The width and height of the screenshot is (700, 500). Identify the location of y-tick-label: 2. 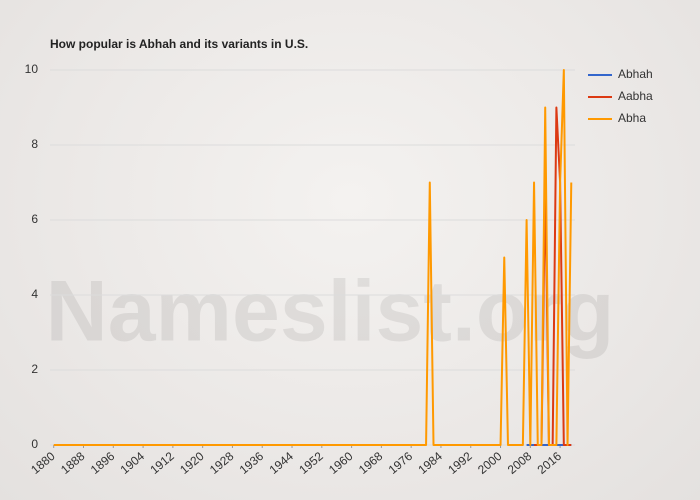
(34, 369).